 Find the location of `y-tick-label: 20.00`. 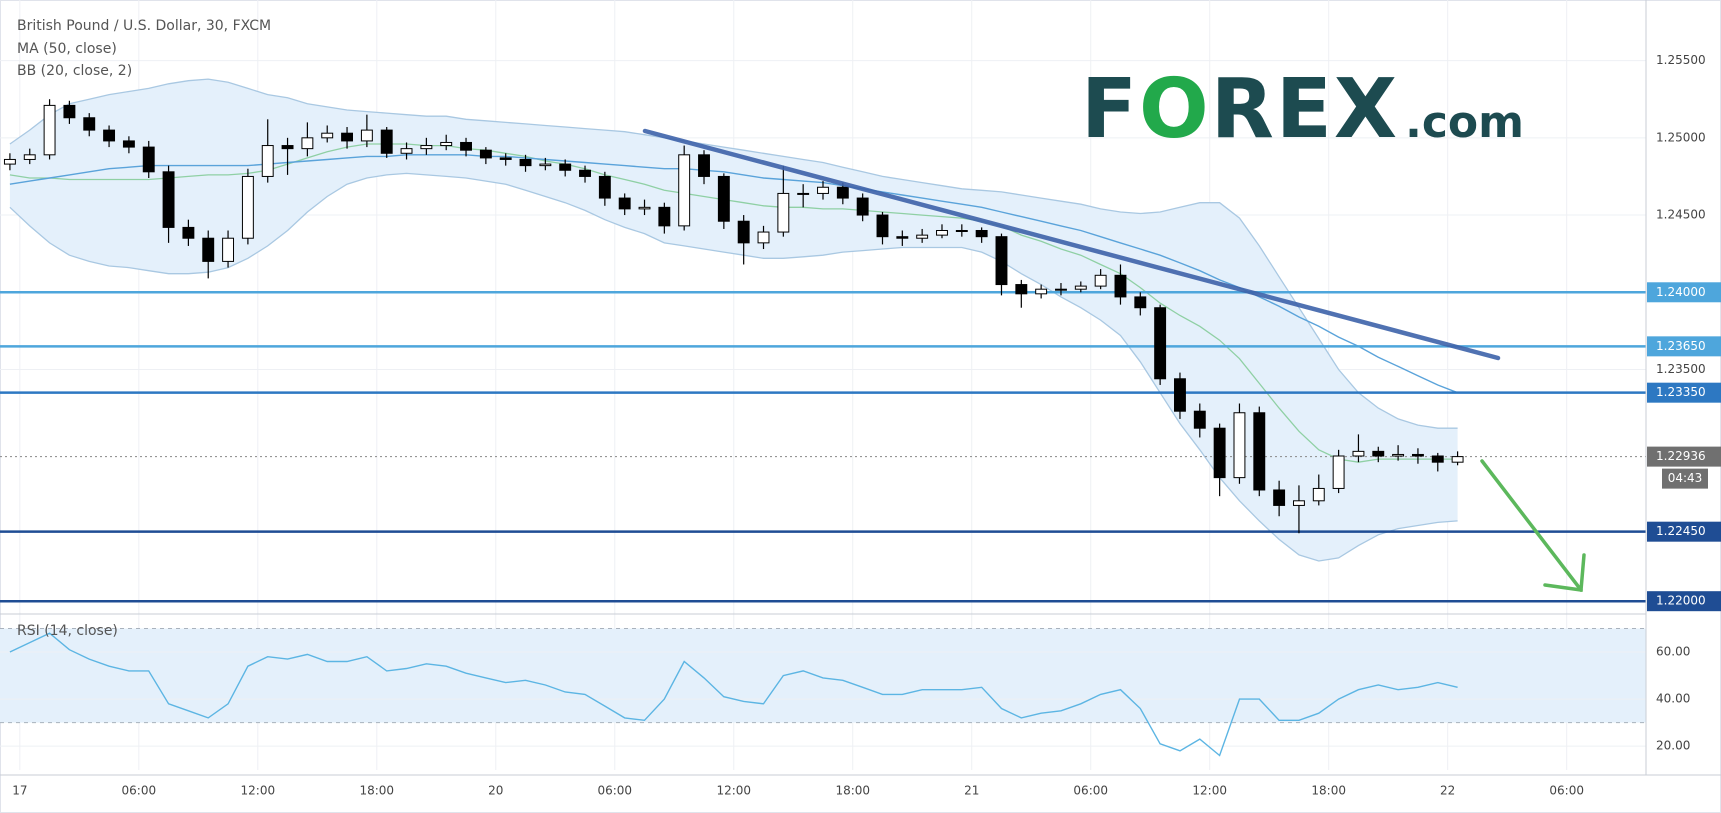

y-tick-label: 20.00 is located at coordinates (1673, 746).